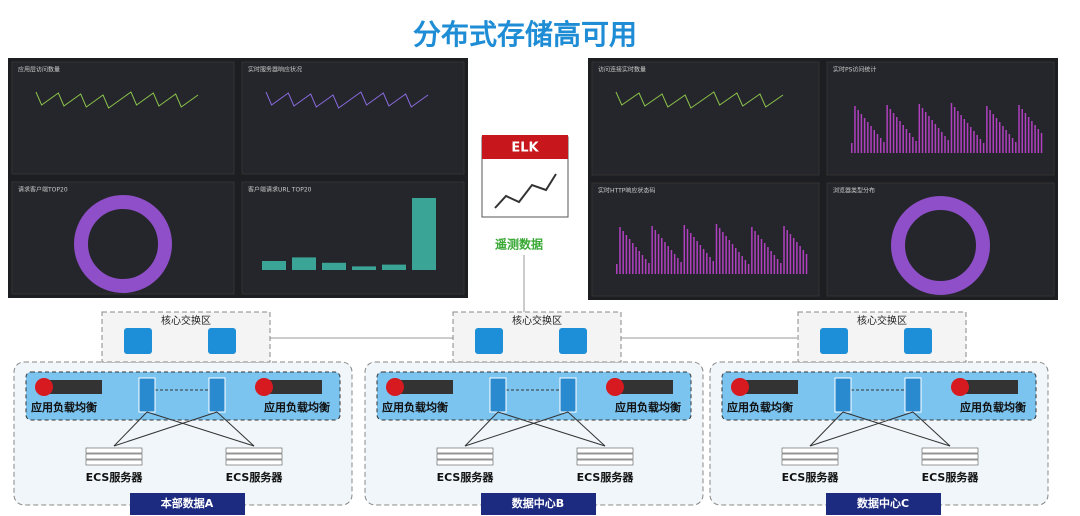 The height and width of the screenshot is (516, 1080). What do you see at coordinates (854, 70) in the screenshot?
I see `panel-title: 实时PS访问统计` at bounding box center [854, 70].